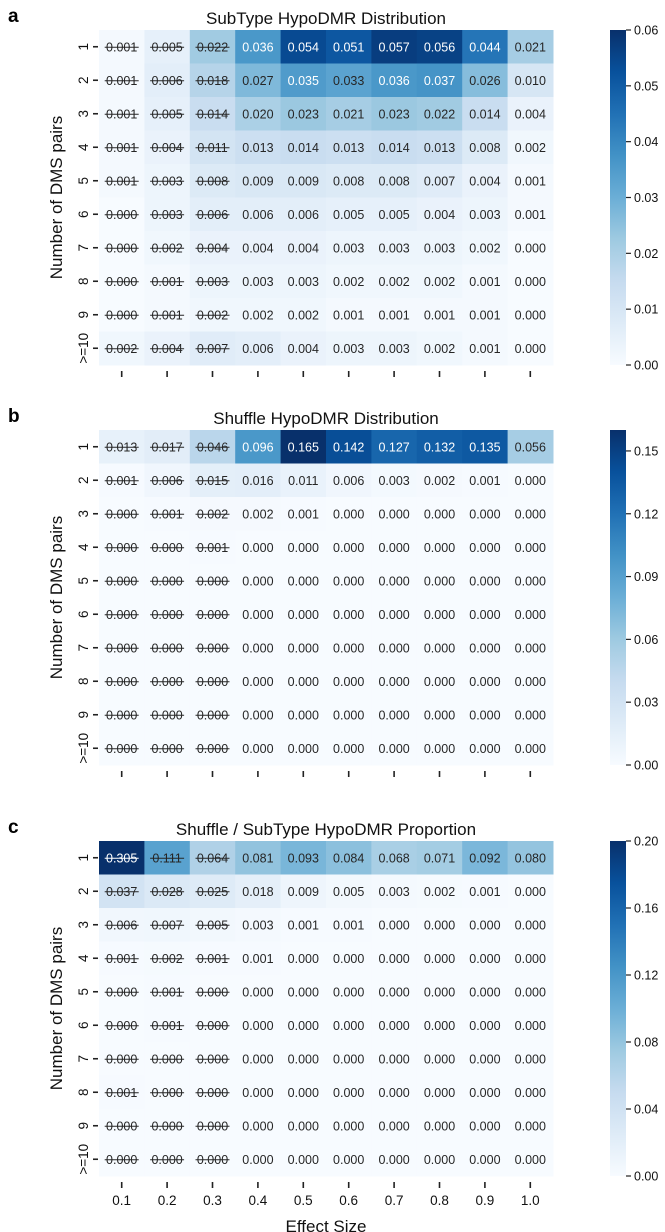  I want to click on panel-label: a, so click(13, 16).